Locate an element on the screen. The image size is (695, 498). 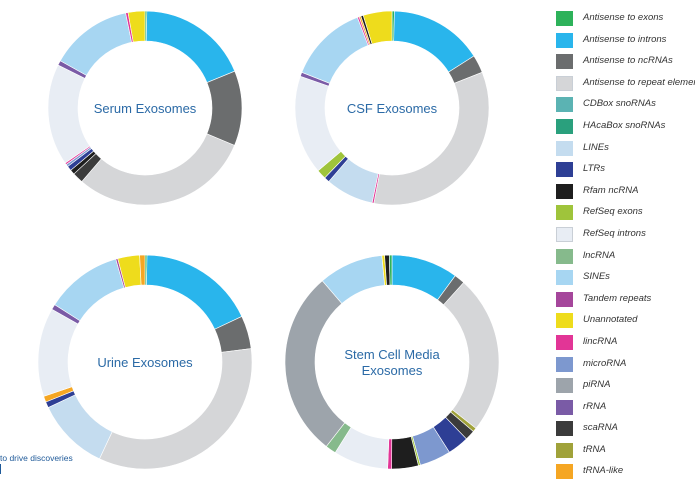
legend-label: LTRs is located at coordinates (594, 169).